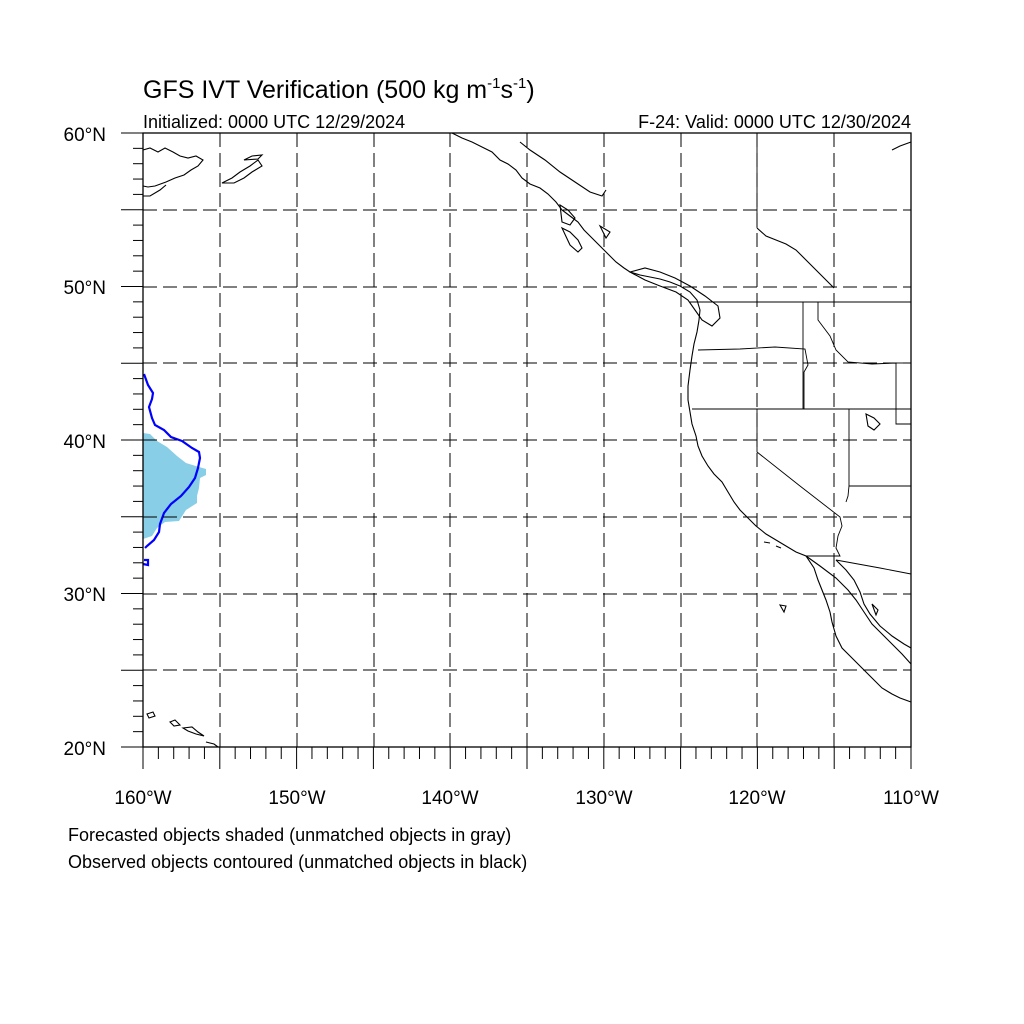 The width and height of the screenshot is (1024, 1024). I want to click on lon-label-160w: 160°W, so click(142, 798).